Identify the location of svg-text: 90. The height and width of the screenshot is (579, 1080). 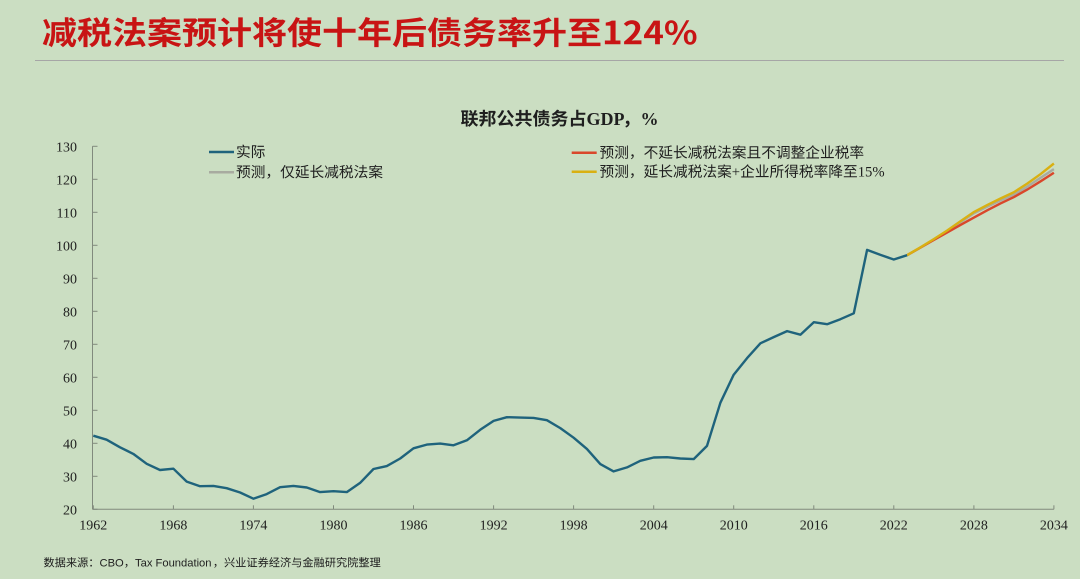
(70, 280).